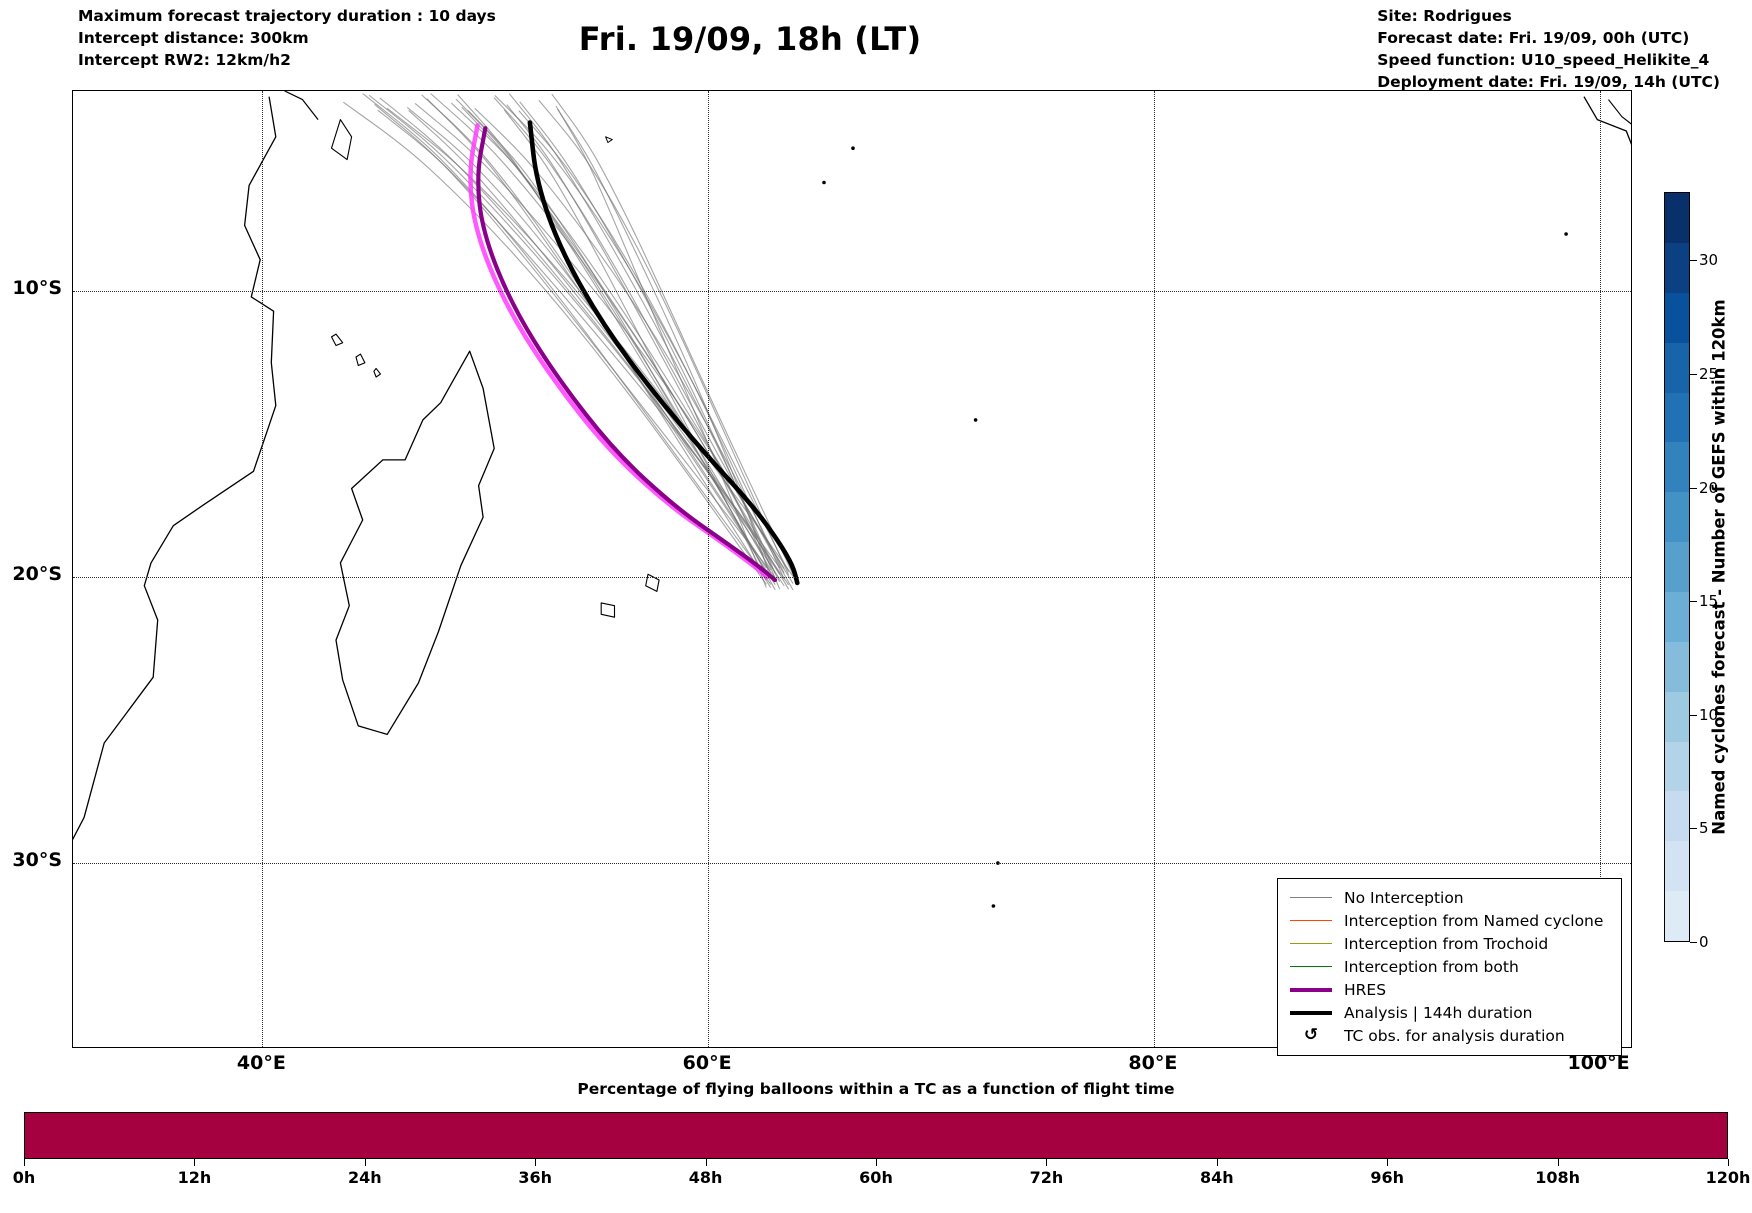 The image size is (1752, 1213). What do you see at coordinates (37, 288) in the screenshot?
I see `lat-tick-label: 10°S` at bounding box center [37, 288].